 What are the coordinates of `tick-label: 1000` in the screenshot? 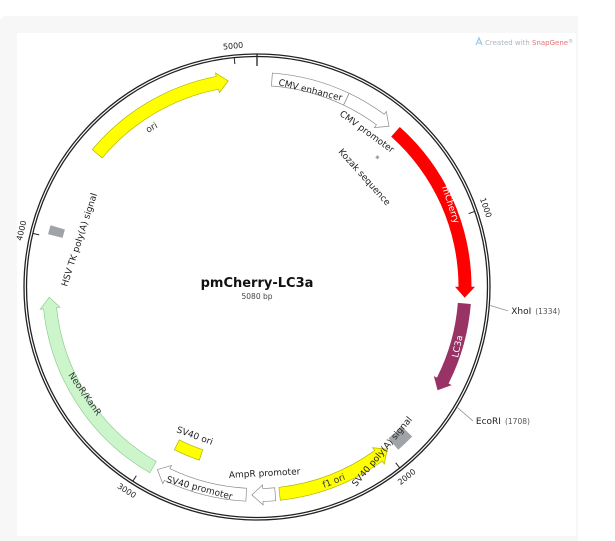 It's located at (485, 208).